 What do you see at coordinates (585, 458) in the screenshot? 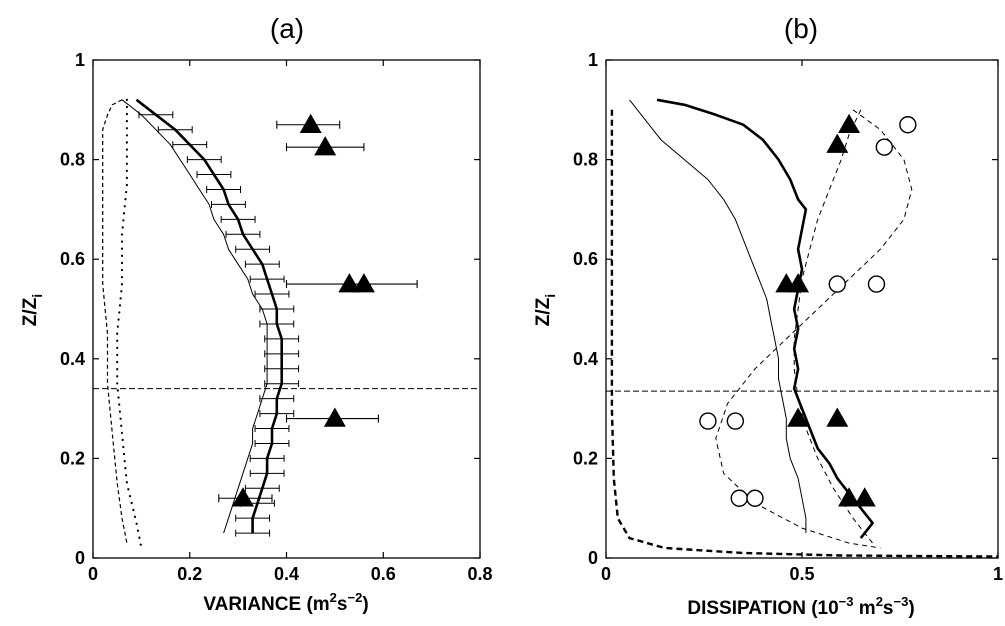
I see `panel-b-ytick-label: 0.2` at bounding box center [585, 458].